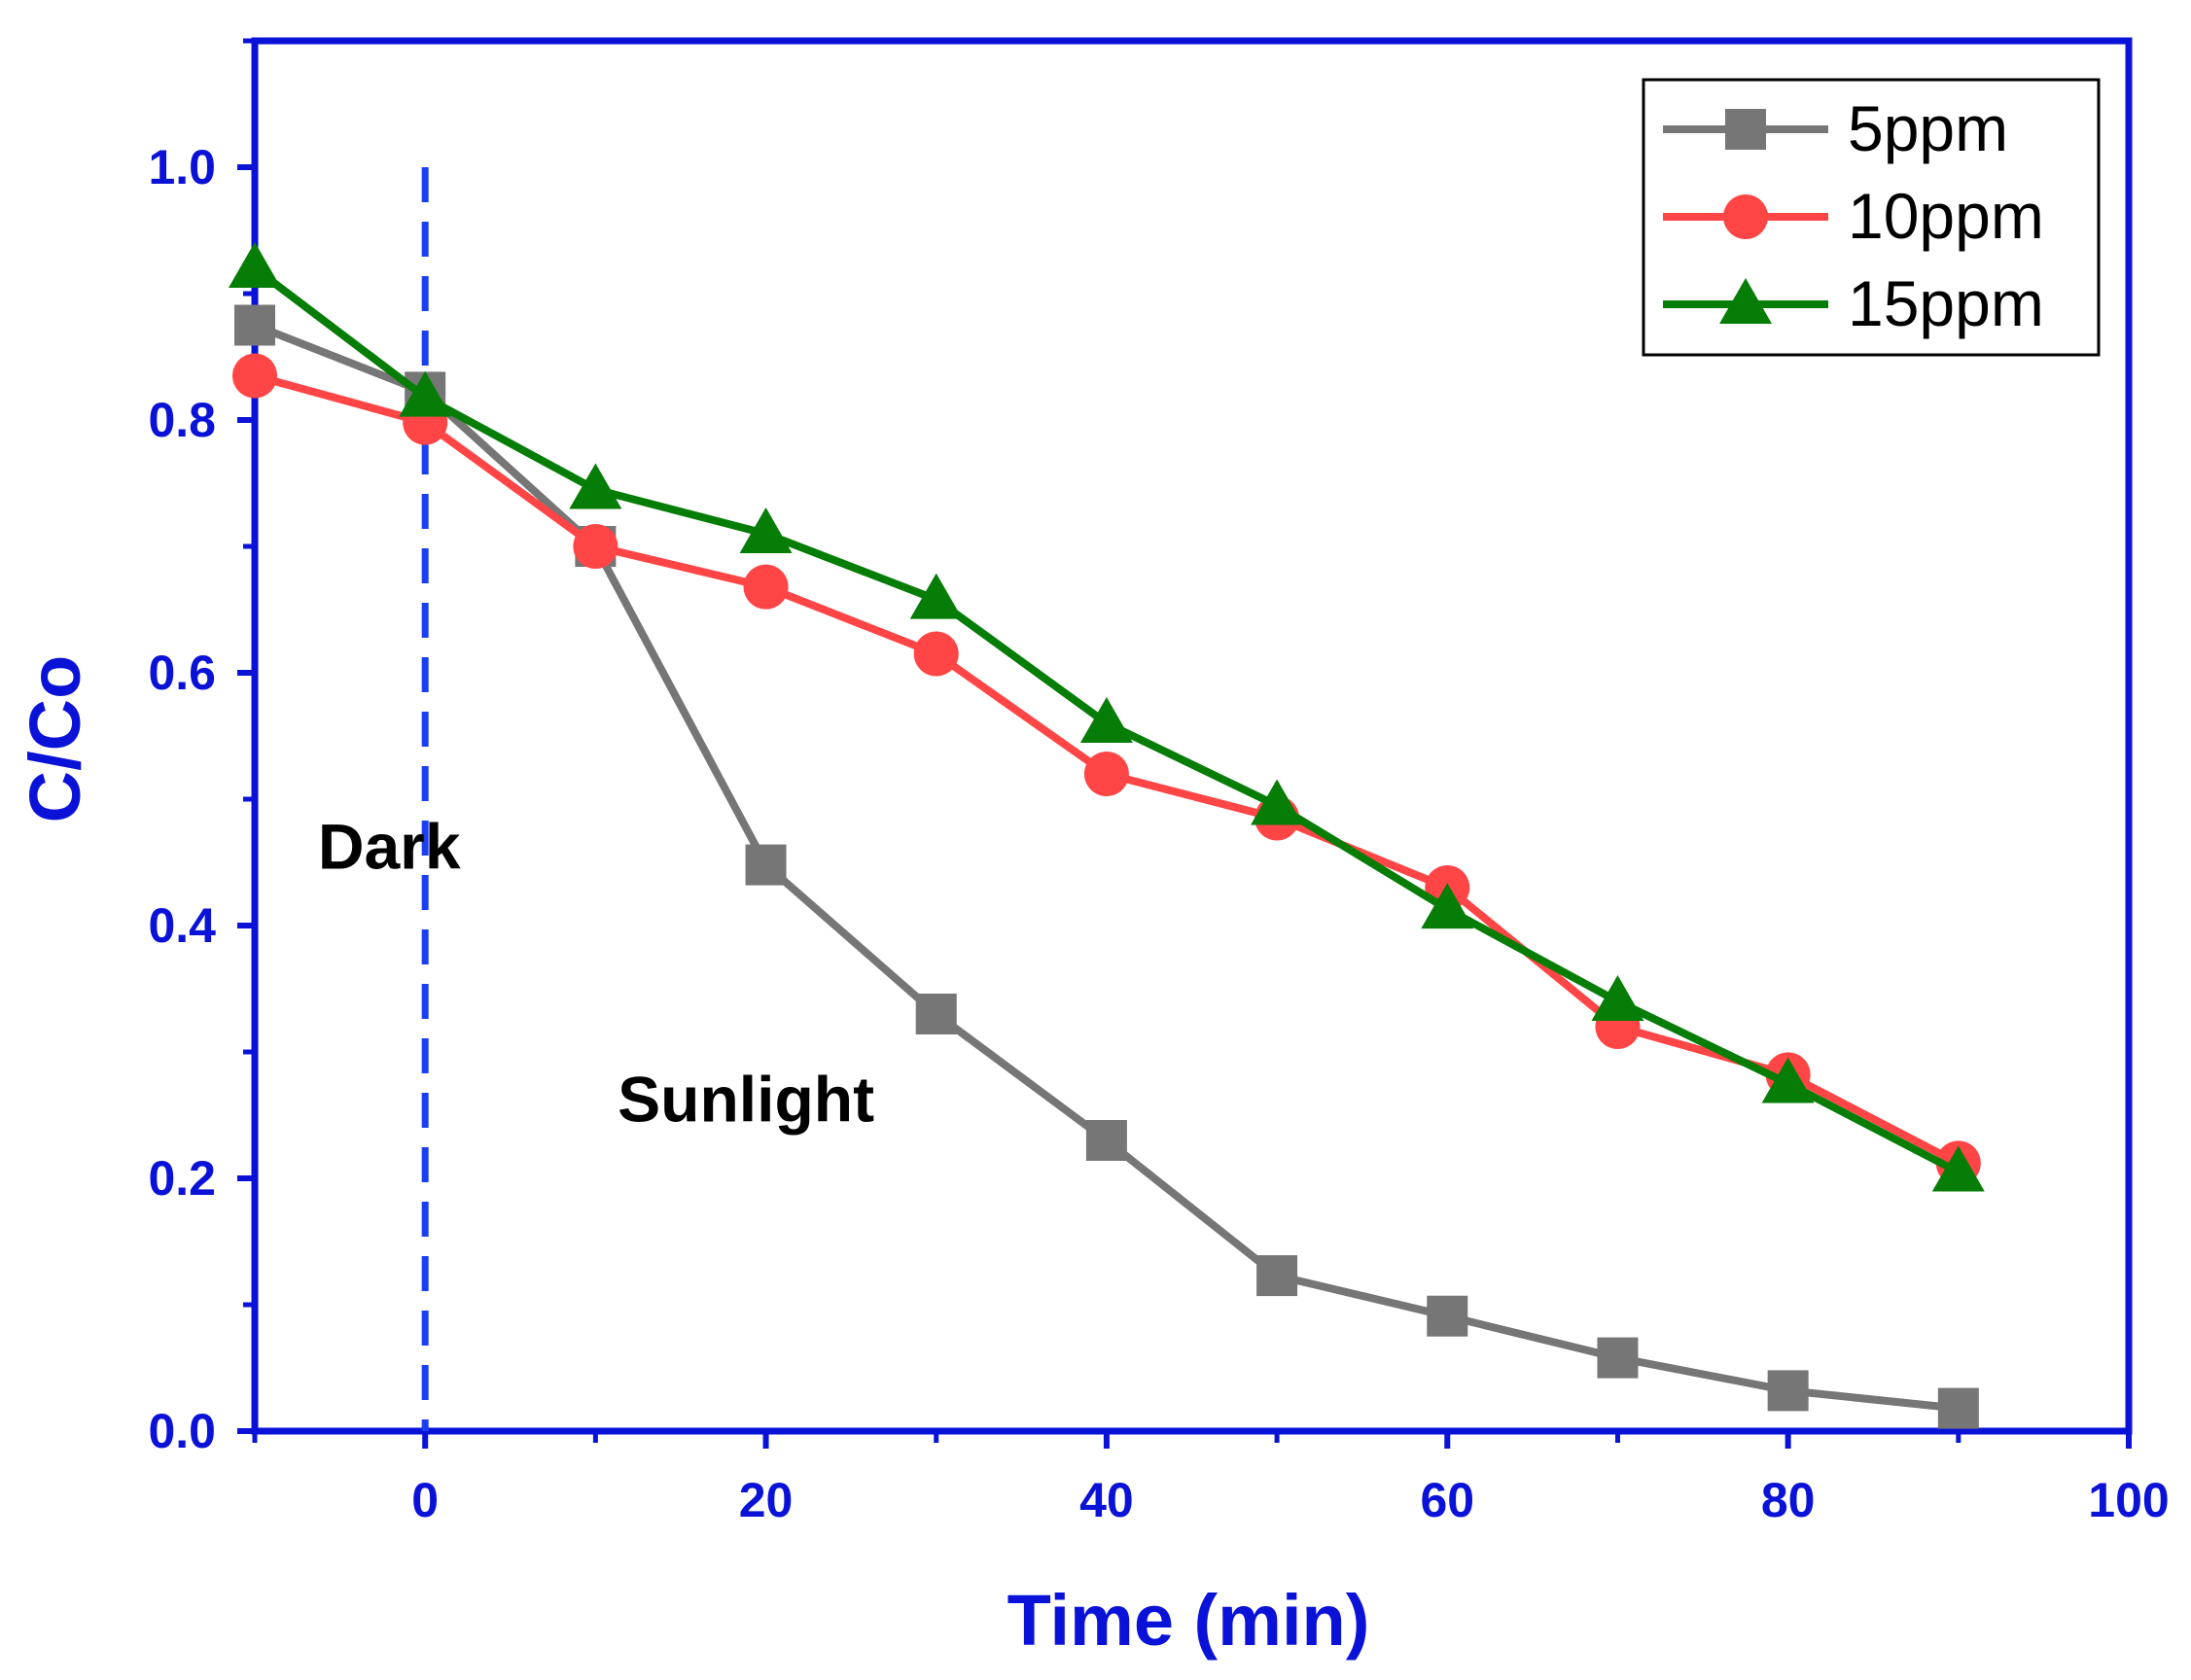  What do you see at coordinates (182, 167) in the screenshot?
I see `y-tick-label: 1.0` at bounding box center [182, 167].